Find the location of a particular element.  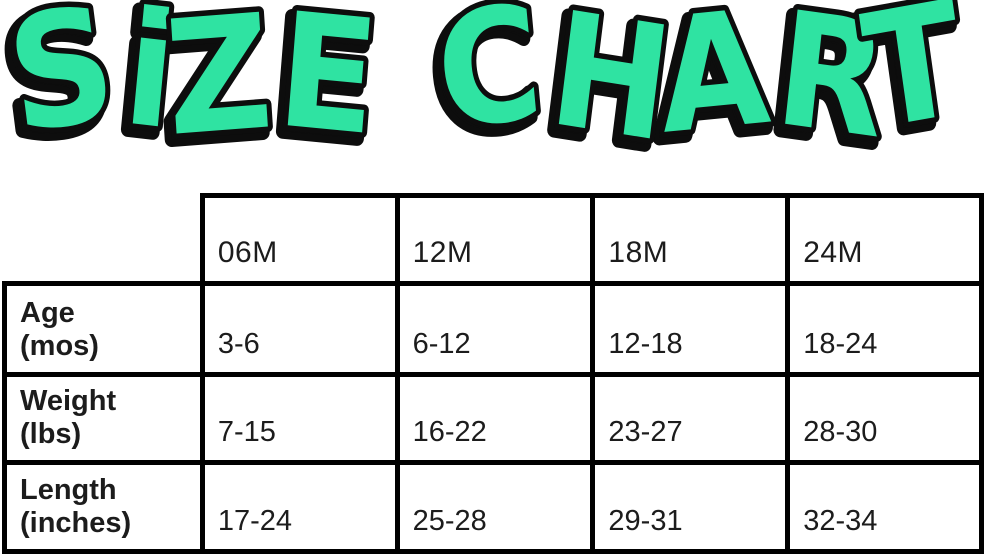

cell-weight-24m: 28-30 is located at coordinates (884, 418).